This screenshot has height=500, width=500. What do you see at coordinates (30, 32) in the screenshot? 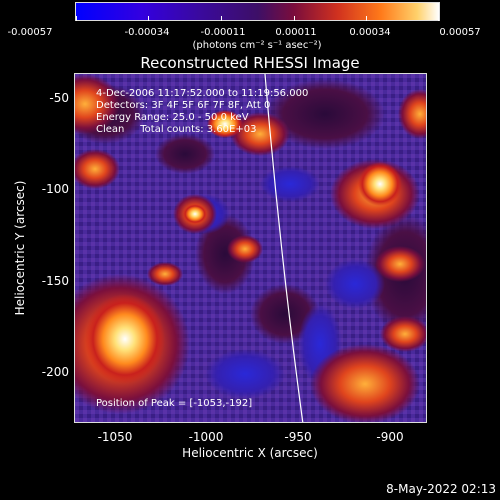
I see `colorbar-tick-label: -0.00057` at bounding box center [30, 32].